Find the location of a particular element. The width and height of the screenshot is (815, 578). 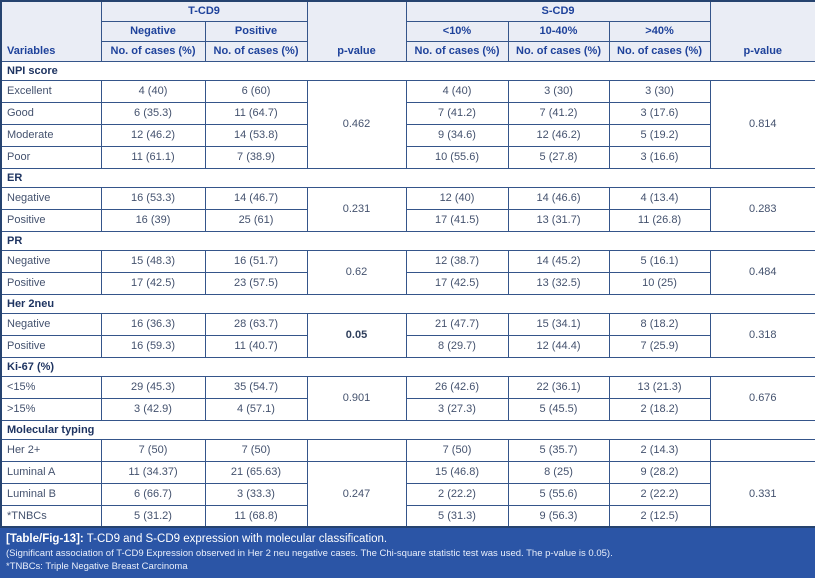

section-row: PR is located at coordinates (407, 240).